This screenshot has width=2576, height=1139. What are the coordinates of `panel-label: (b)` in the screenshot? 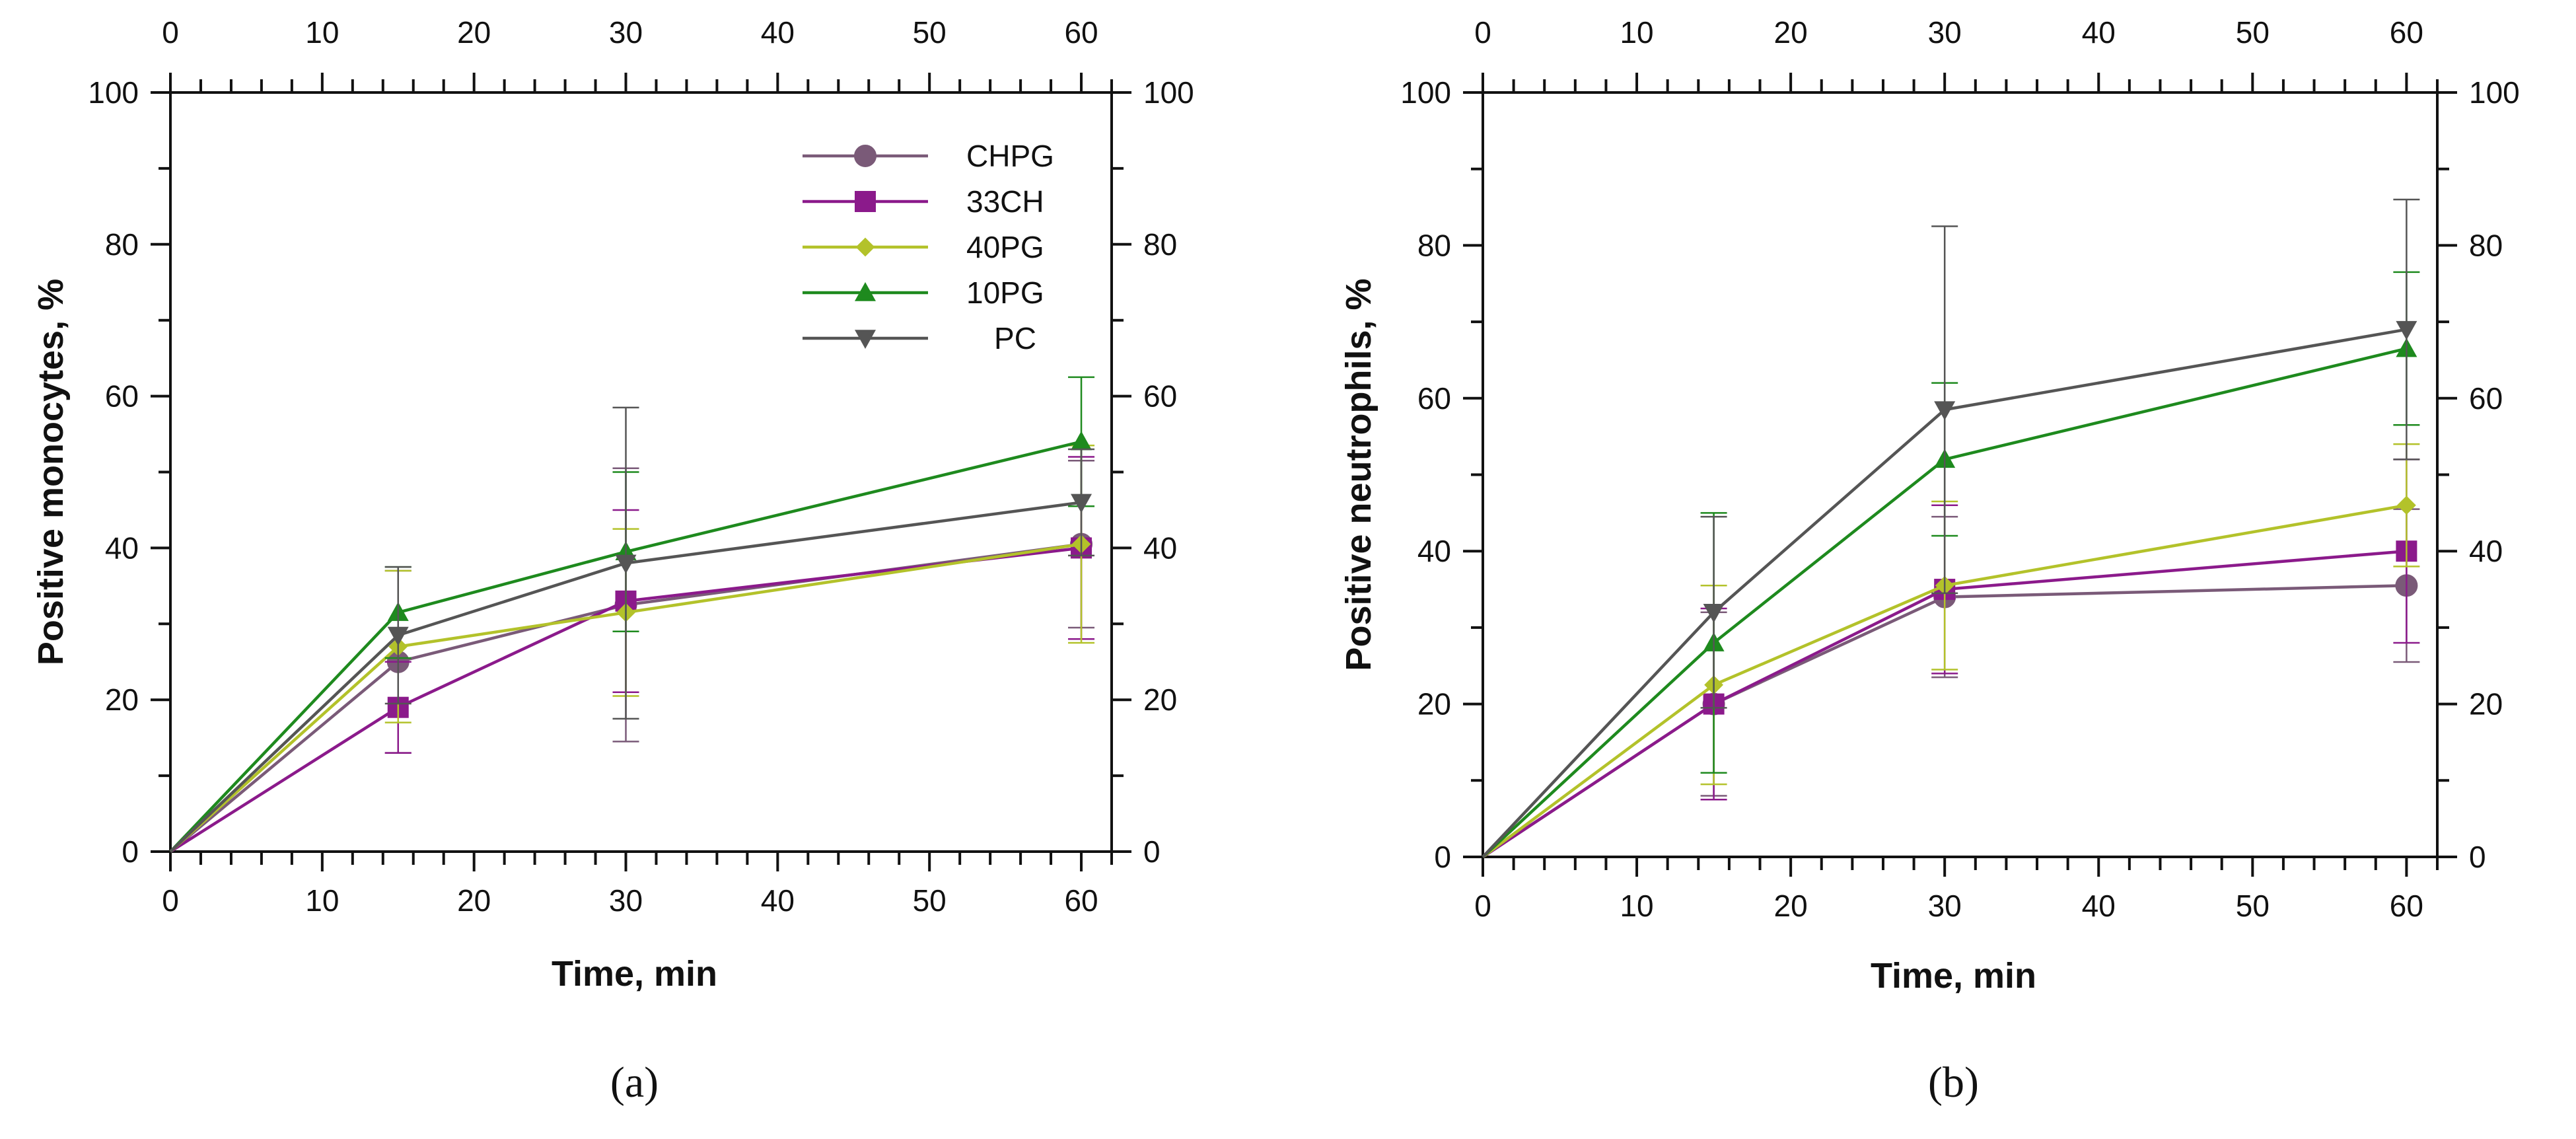 It's located at (1954, 1082).